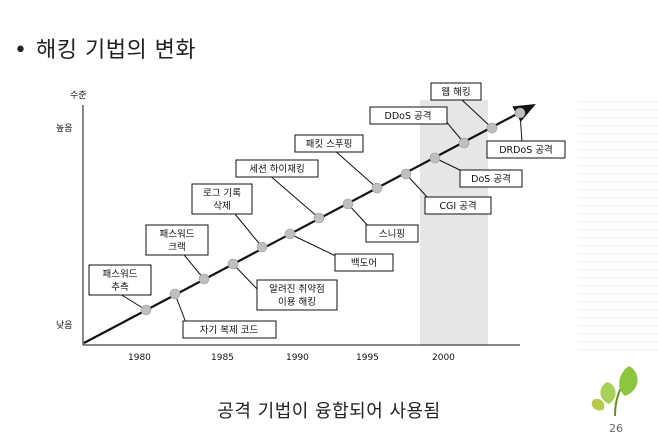 This screenshot has width=658, height=443. What do you see at coordinates (616, 428) in the screenshot?
I see `page-number: 26` at bounding box center [616, 428].